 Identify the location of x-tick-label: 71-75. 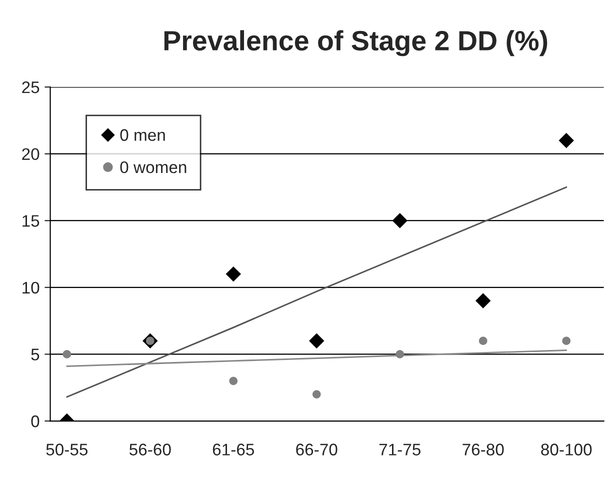
(399, 450).